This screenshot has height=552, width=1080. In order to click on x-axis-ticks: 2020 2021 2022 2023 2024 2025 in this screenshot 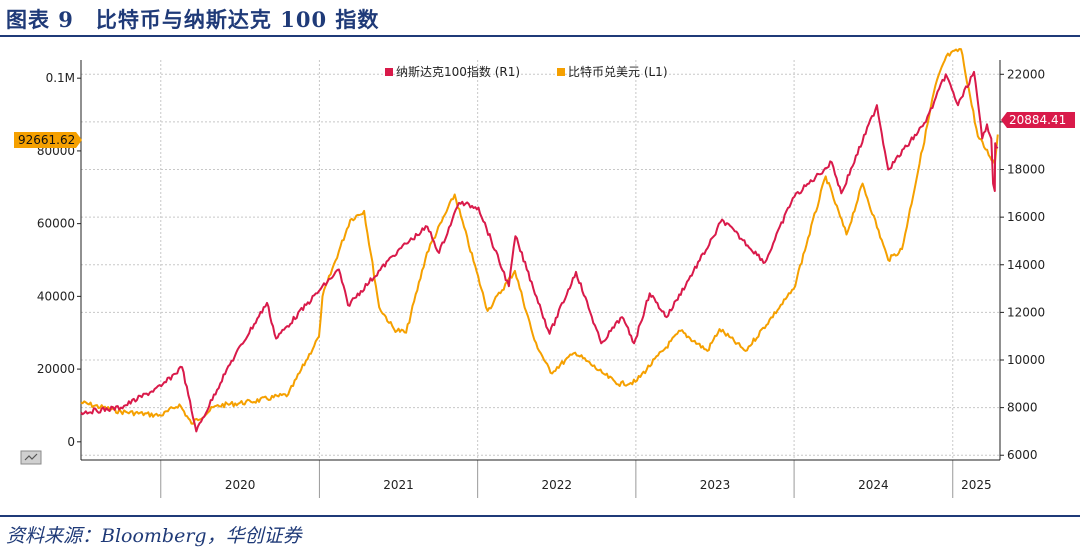, I will do `click(608, 485)`.